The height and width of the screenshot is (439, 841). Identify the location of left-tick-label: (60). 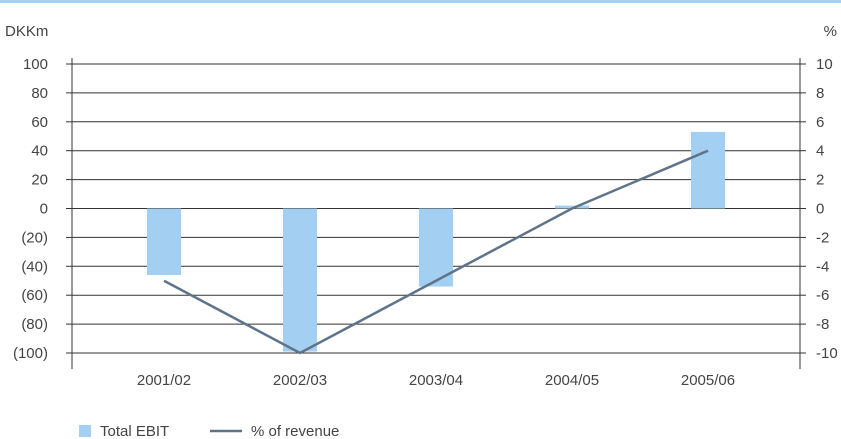
(34, 295).